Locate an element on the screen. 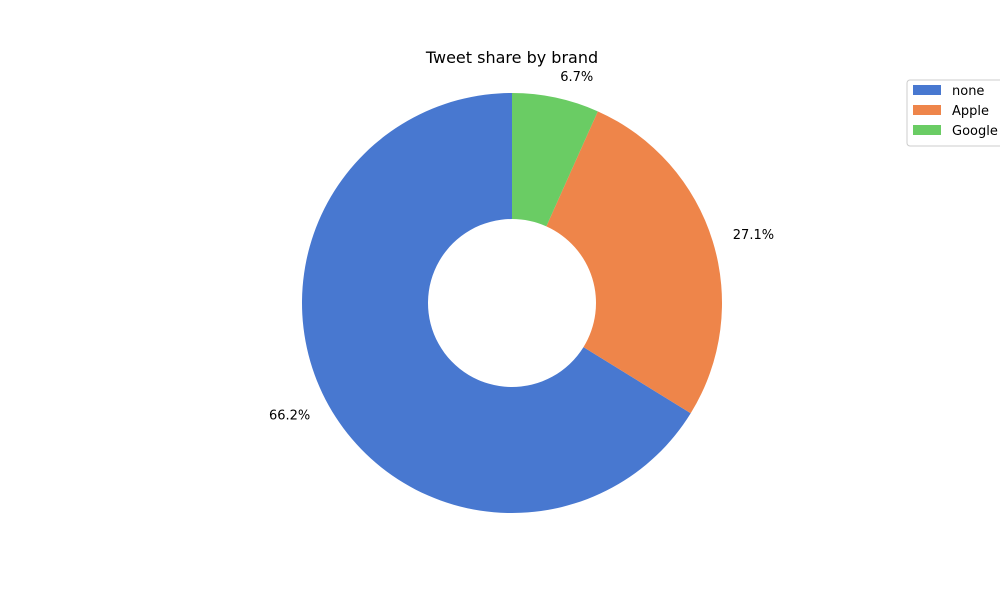  slice-google is located at coordinates (555, 160).